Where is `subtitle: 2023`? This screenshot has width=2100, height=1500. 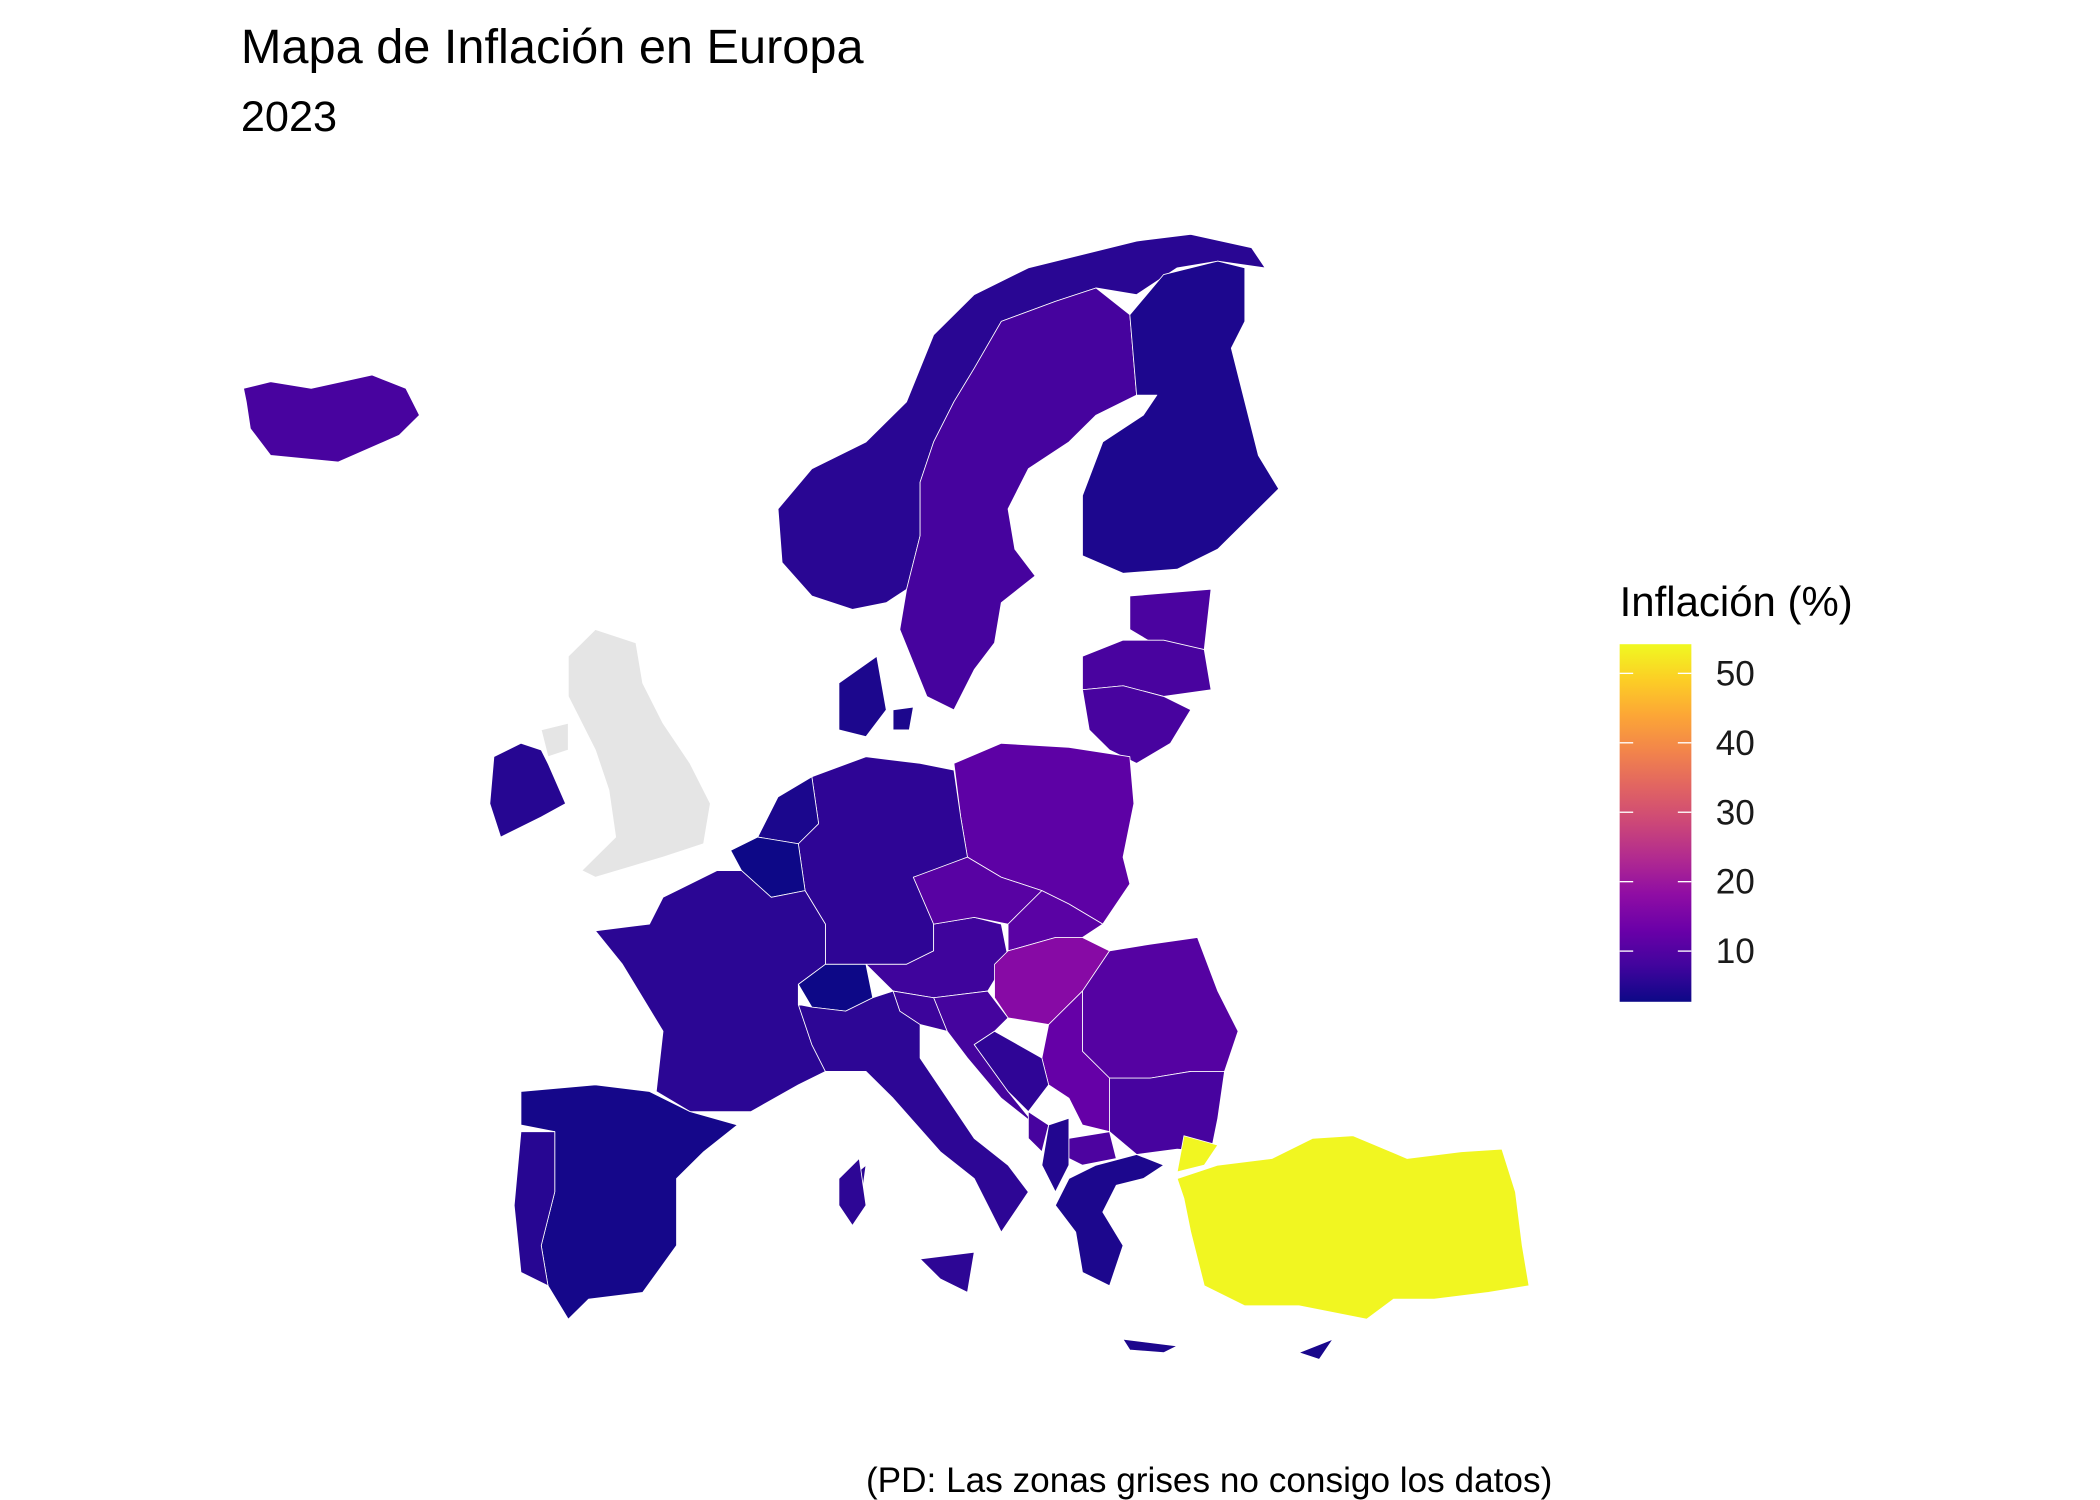 subtitle: 2023 is located at coordinates (289, 117).